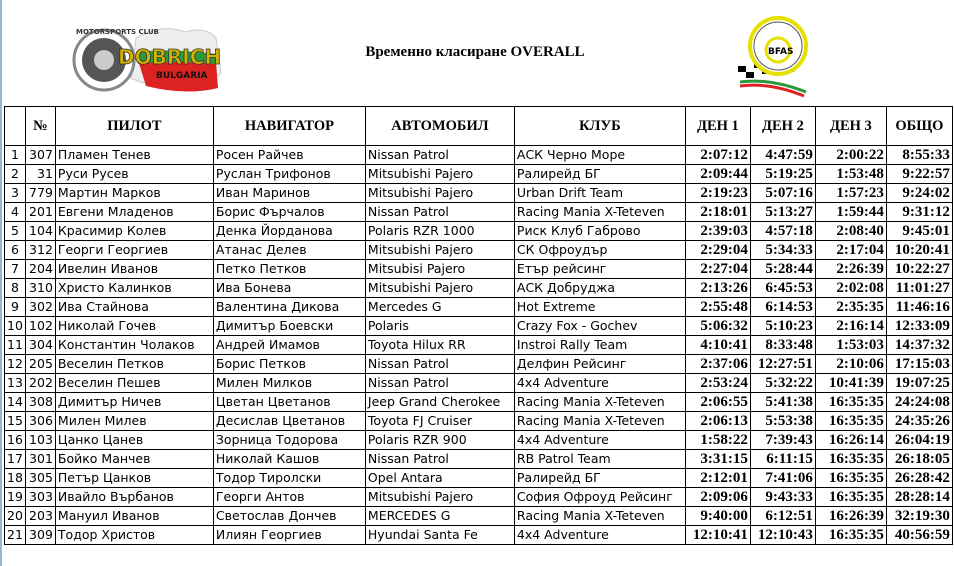 The height and width of the screenshot is (566, 954). Describe the element at coordinates (717, 326) in the screenshot. I see `cell-day1: 5:06:32` at that location.